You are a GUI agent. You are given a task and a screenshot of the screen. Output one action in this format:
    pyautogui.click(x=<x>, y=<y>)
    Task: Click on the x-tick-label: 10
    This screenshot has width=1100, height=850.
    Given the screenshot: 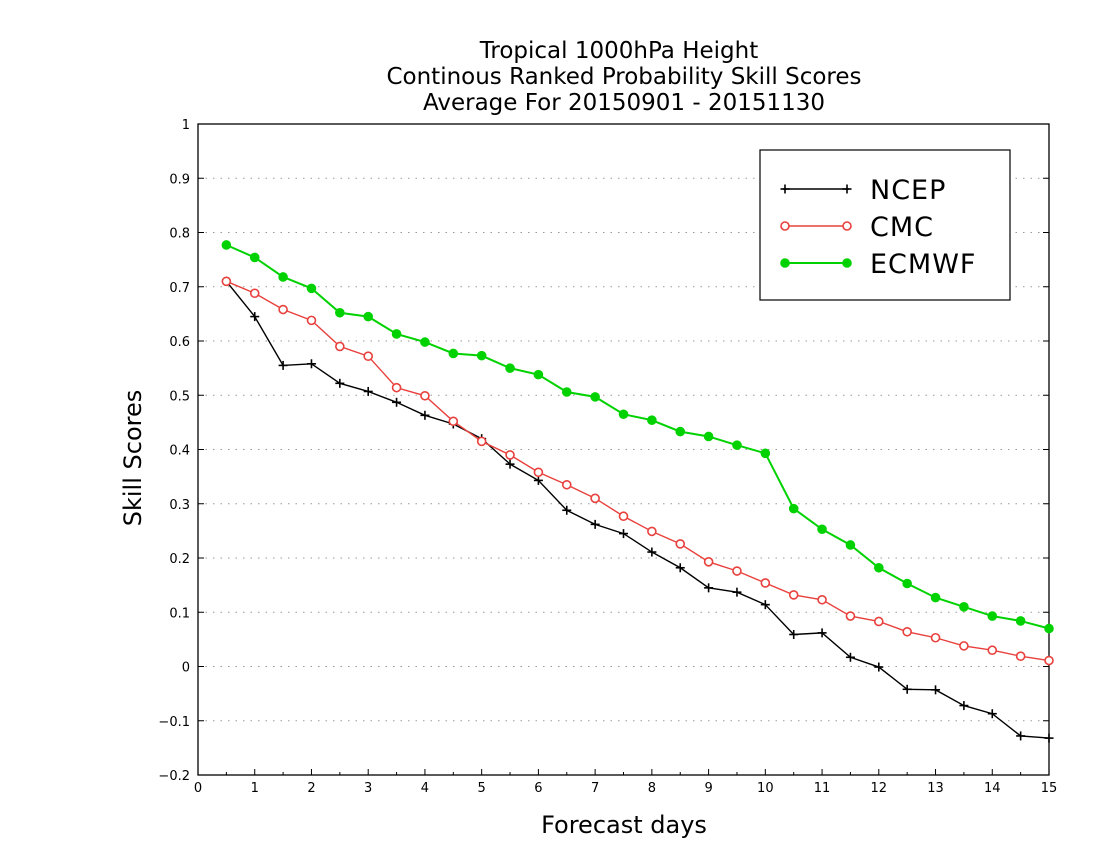 What is the action you would take?
    pyautogui.click(x=765, y=788)
    